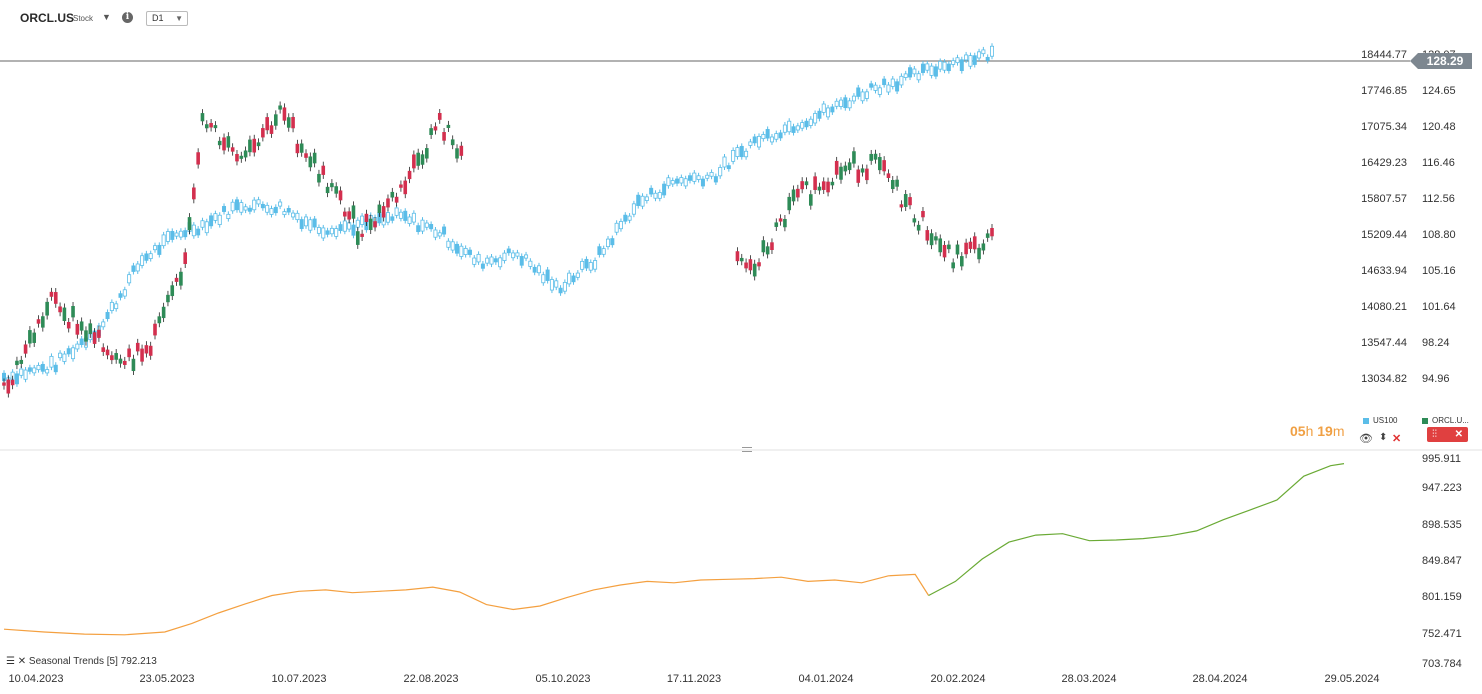  I want to click on seasonal-past-line, so click(466, 604).